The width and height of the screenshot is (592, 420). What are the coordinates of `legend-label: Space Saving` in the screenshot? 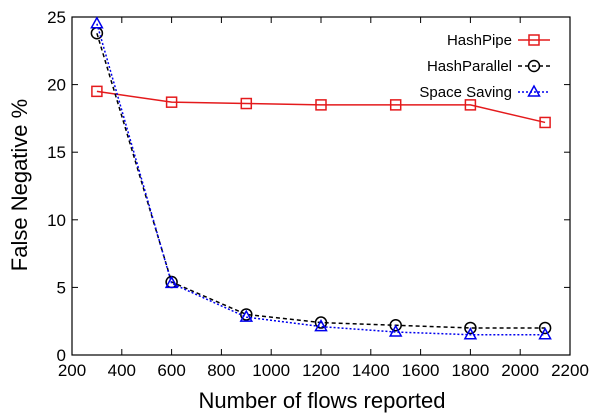 It's located at (465, 92).